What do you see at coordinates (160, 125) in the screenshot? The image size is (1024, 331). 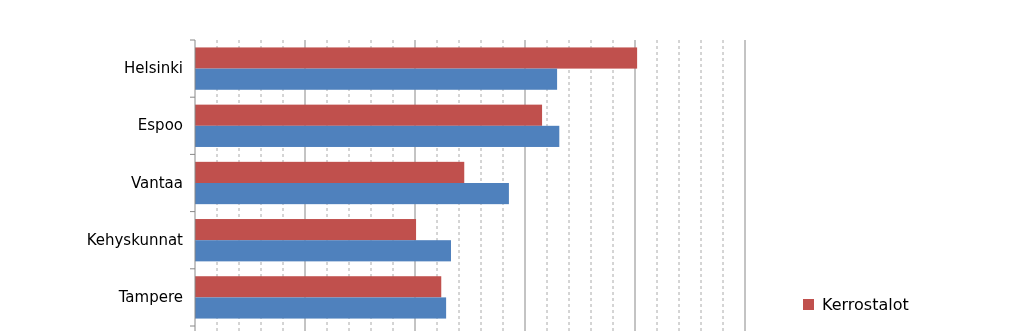 I see `y-tick-label: Espoo` at bounding box center [160, 125].